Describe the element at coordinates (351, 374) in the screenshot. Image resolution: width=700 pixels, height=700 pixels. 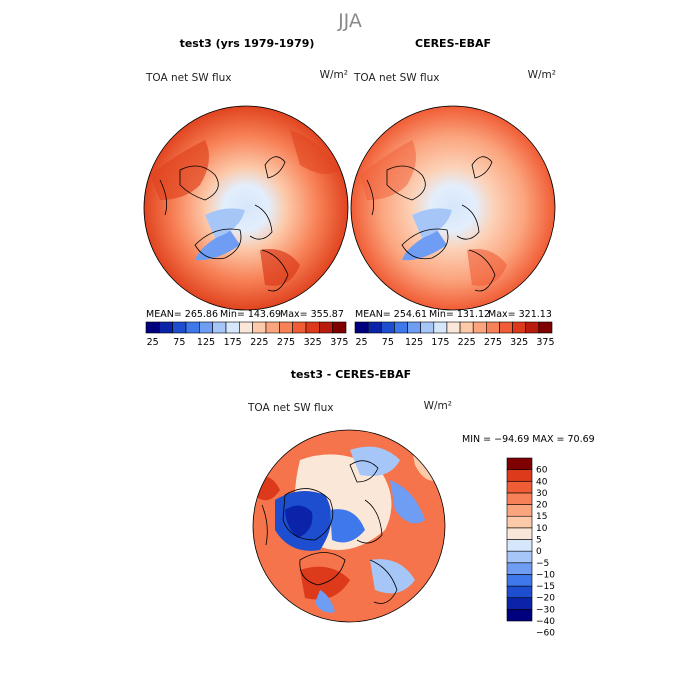
I see `panel-title: test3 - CERES-EBAF` at that location.